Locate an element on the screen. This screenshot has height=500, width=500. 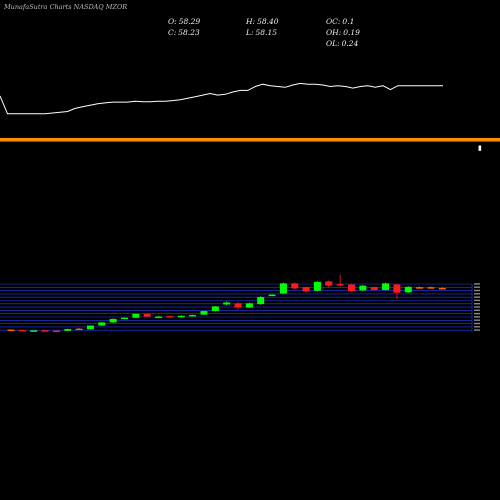
high-label: H: is located at coordinates (251, 21).